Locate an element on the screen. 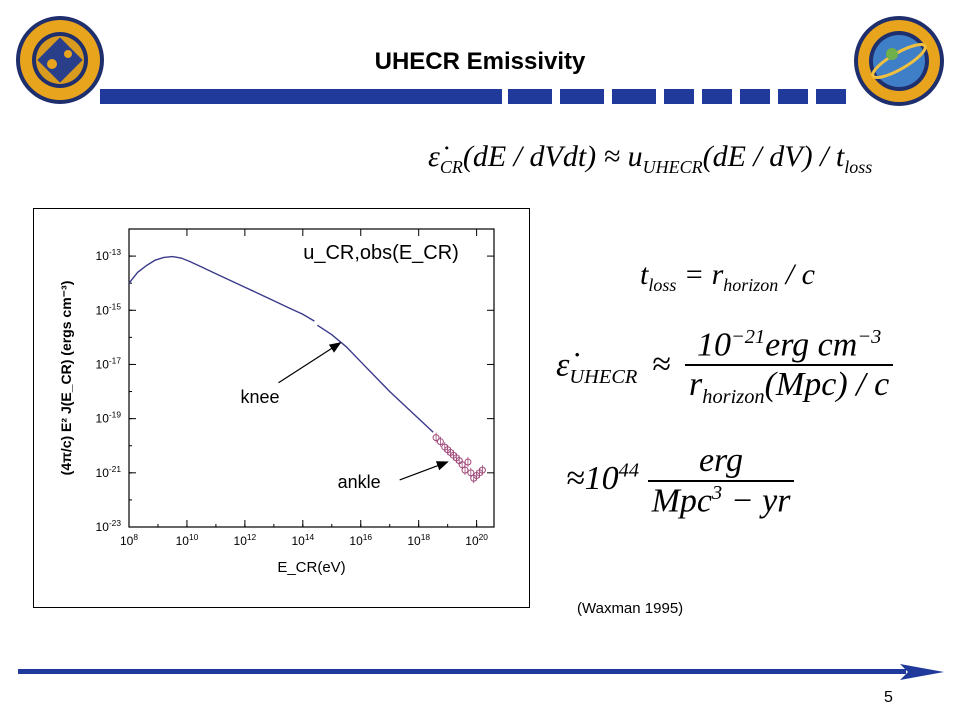 The image size is (960, 720). chart-title: u_CR,obs(E_CR) is located at coordinates (381, 253).